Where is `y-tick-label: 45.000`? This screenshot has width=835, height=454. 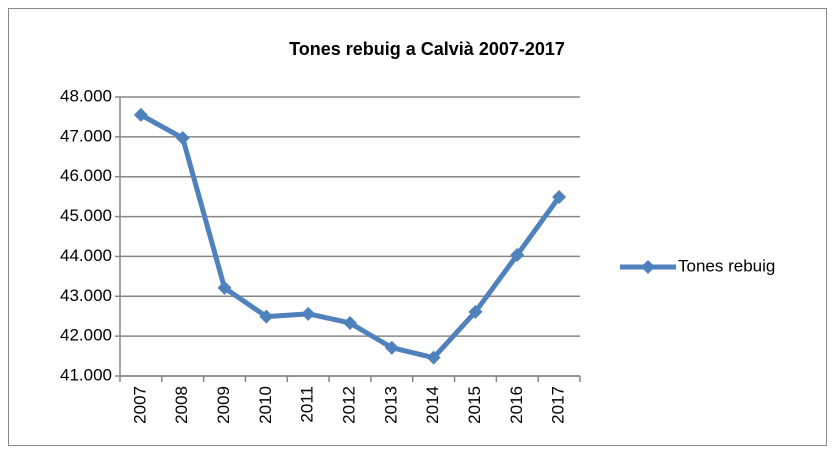
y-tick-label: 45.000 is located at coordinates (86, 215).